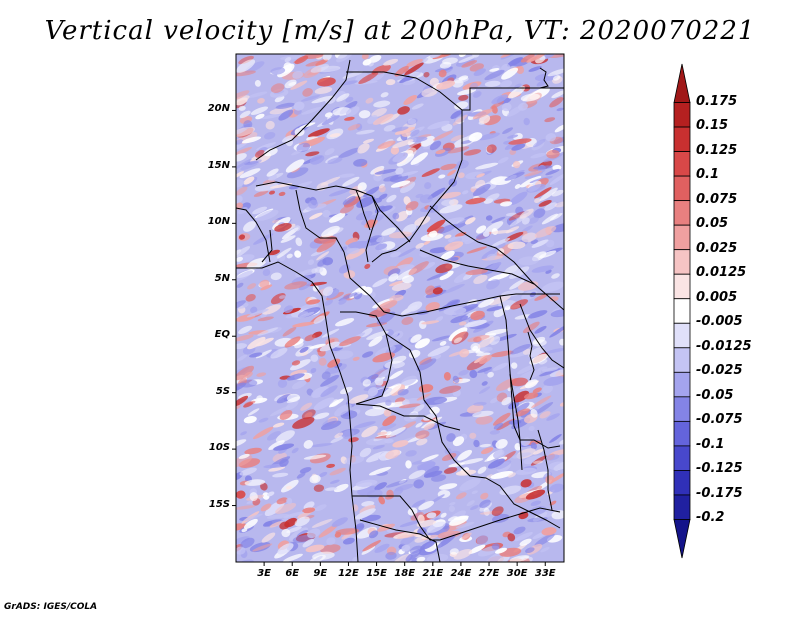 Image resolution: width=800 pixels, height=618 pixels. I want to click on colorbar-label: 0.0125, so click(721, 273).